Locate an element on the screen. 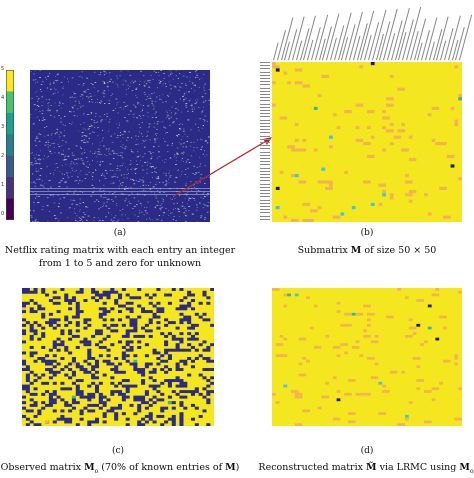 Image resolution: width=474 pixels, height=478 pixels. matrix-cell-accent is located at coordinates (373, 204).